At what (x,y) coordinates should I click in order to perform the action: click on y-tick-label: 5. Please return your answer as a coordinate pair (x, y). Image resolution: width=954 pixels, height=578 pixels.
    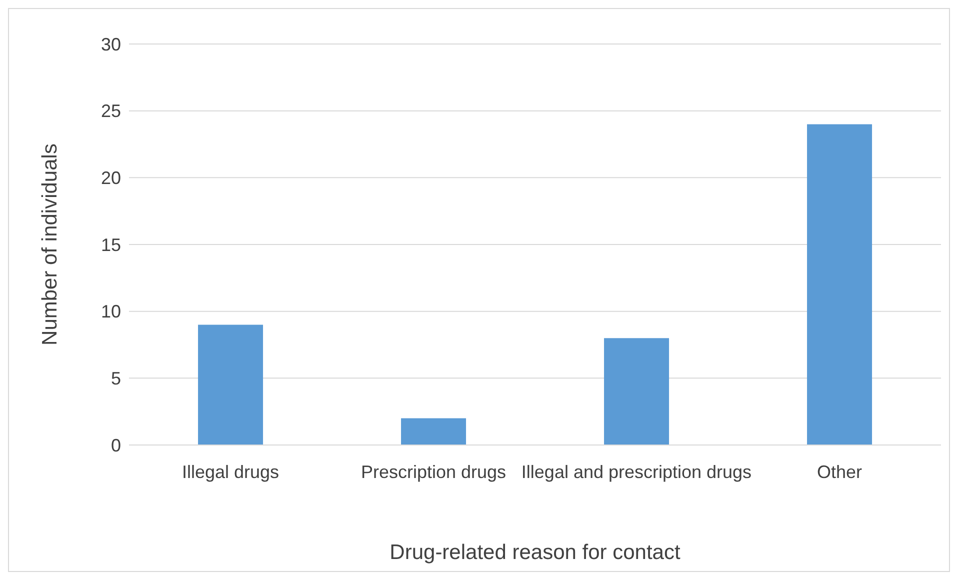
    Looking at the image, I should click on (115, 378).